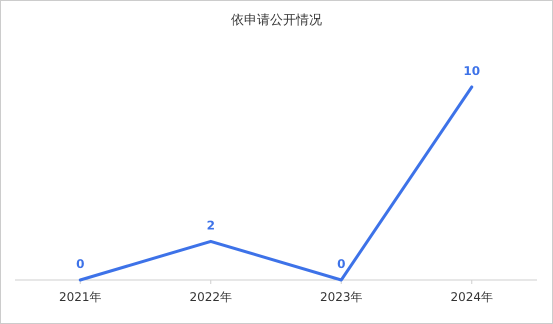 This screenshot has height=324, width=553. Describe the element at coordinates (276, 20) in the screenshot. I see `chart-title: 依申请公开情况` at that location.